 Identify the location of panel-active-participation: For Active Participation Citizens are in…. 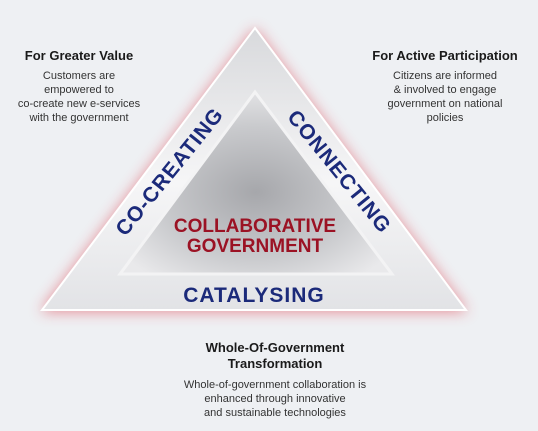
(445, 86).